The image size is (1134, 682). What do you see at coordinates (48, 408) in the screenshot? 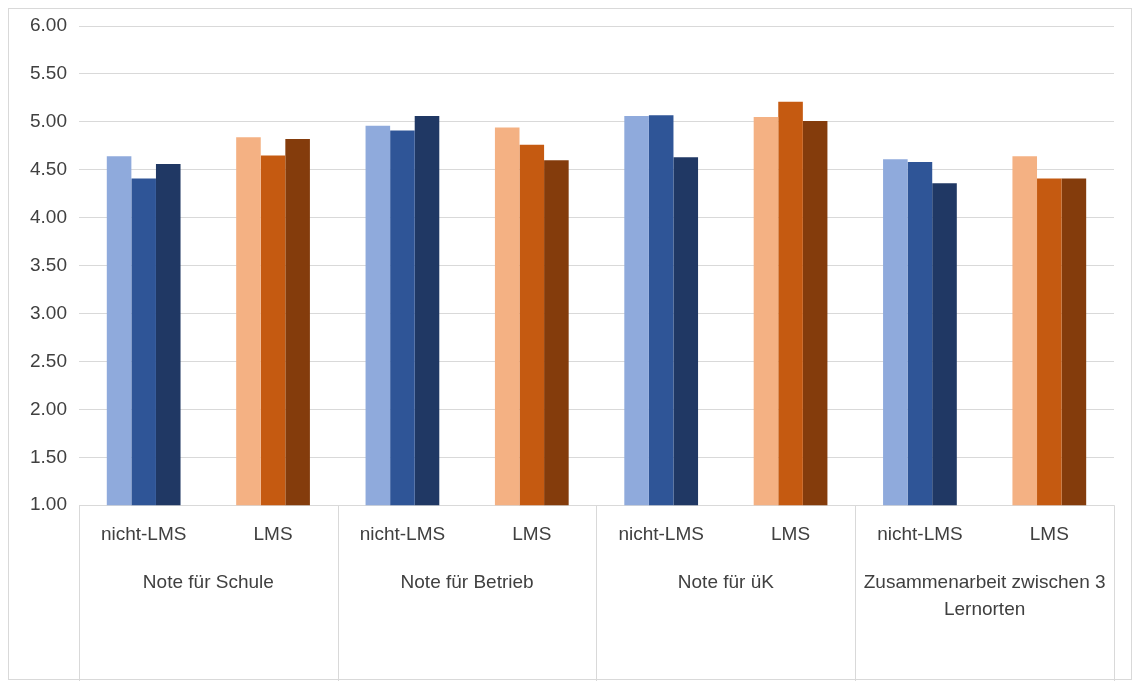
I see `y-tick-label: 2.00` at bounding box center [48, 408].